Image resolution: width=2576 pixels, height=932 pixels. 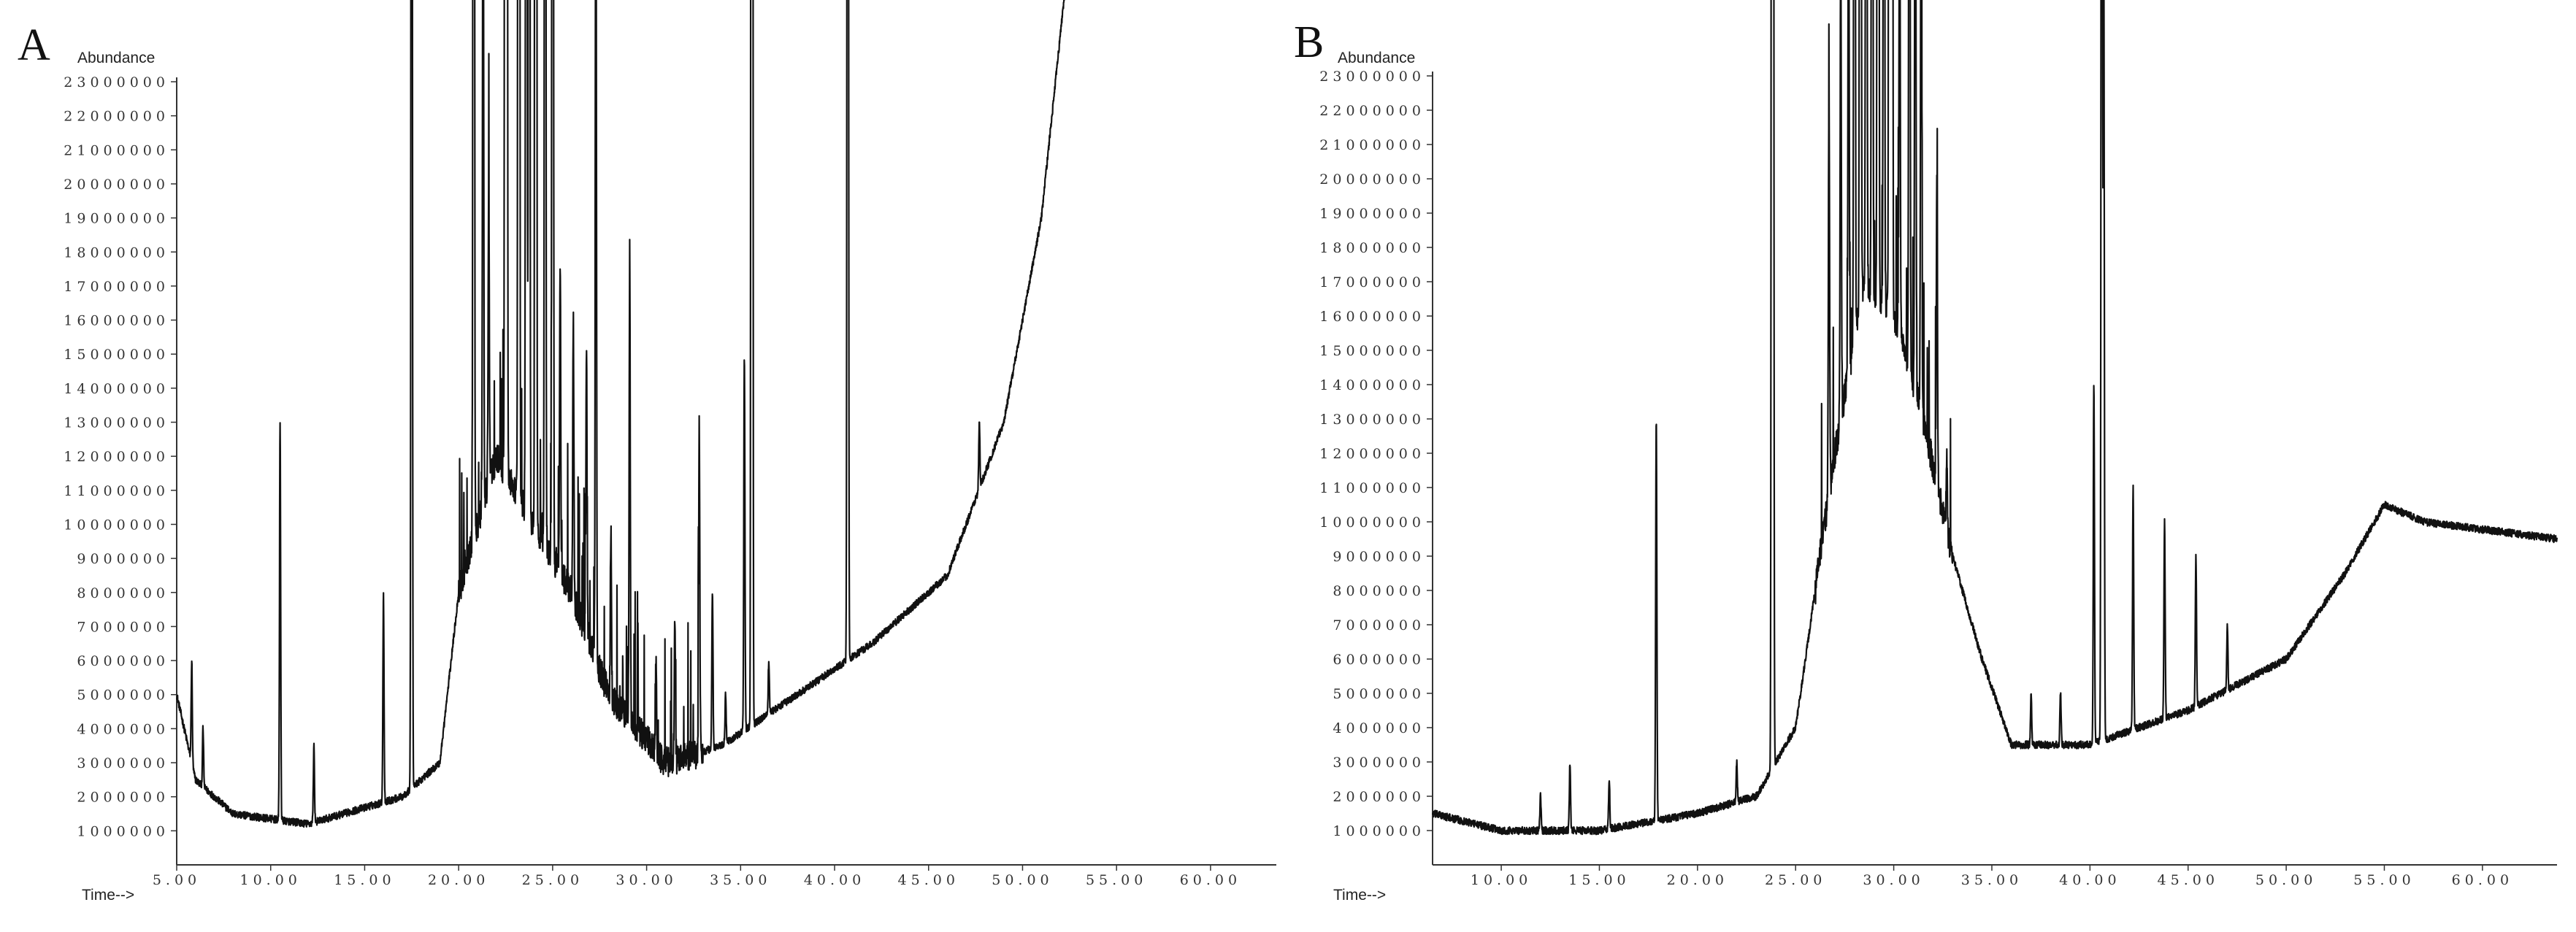 What do you see at coordinates (1379, 728) in the screenshot?
I see `y-tick-label-b: 4000000` at bounding box center [1379, 728].